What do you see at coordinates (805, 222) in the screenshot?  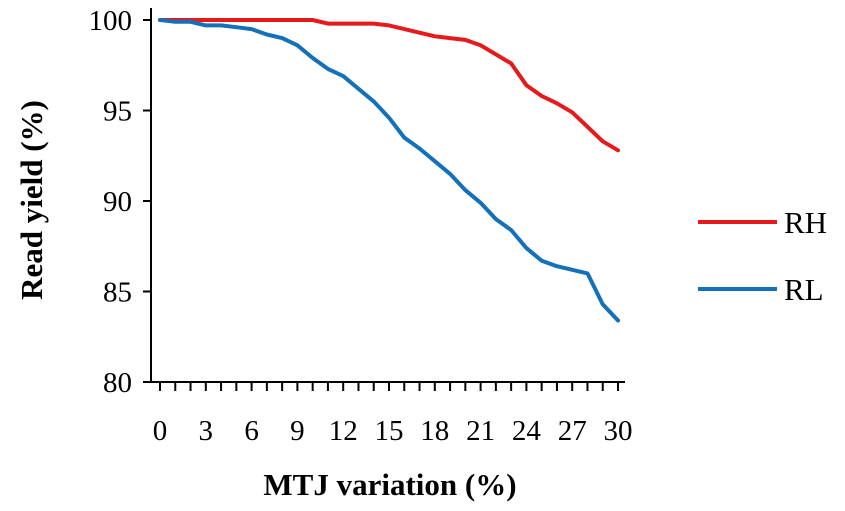 I see `legend-label-rh: RH` at bounding box center [805, 222].